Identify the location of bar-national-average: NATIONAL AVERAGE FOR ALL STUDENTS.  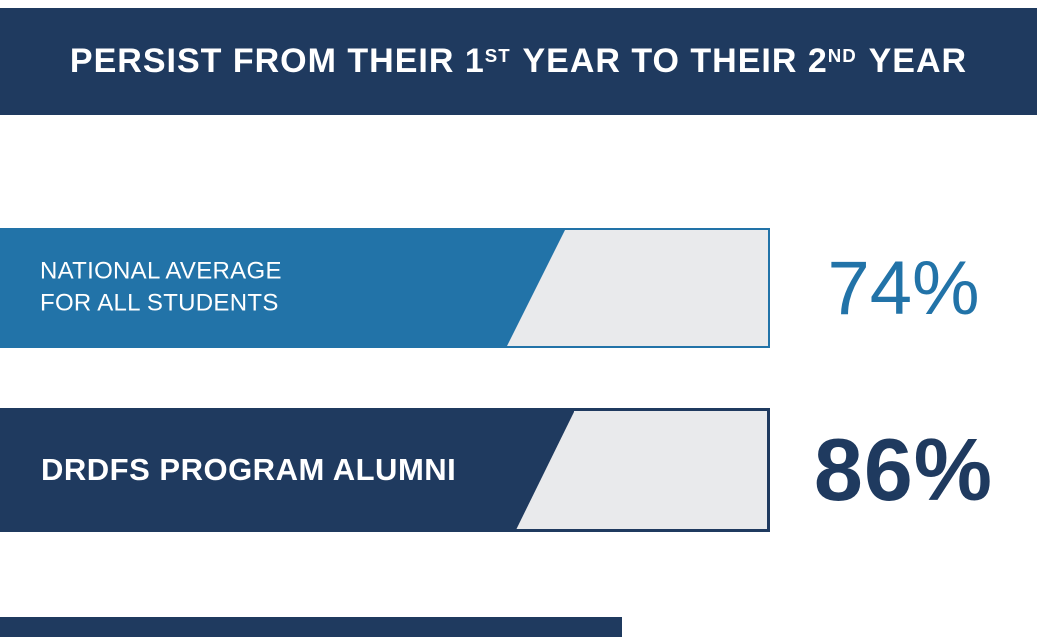
(385, 288).